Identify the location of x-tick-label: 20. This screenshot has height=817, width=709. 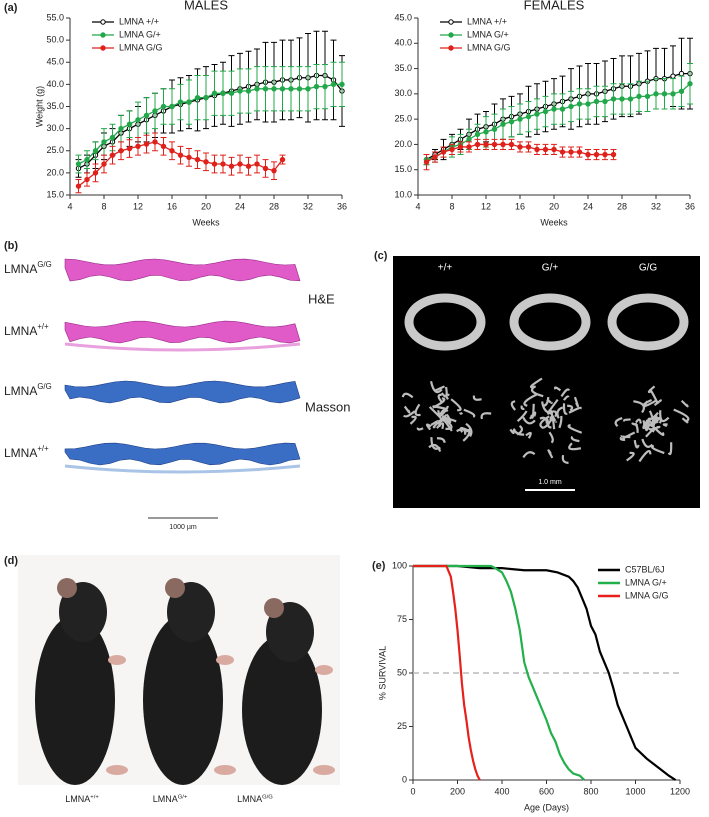
(554, 206).